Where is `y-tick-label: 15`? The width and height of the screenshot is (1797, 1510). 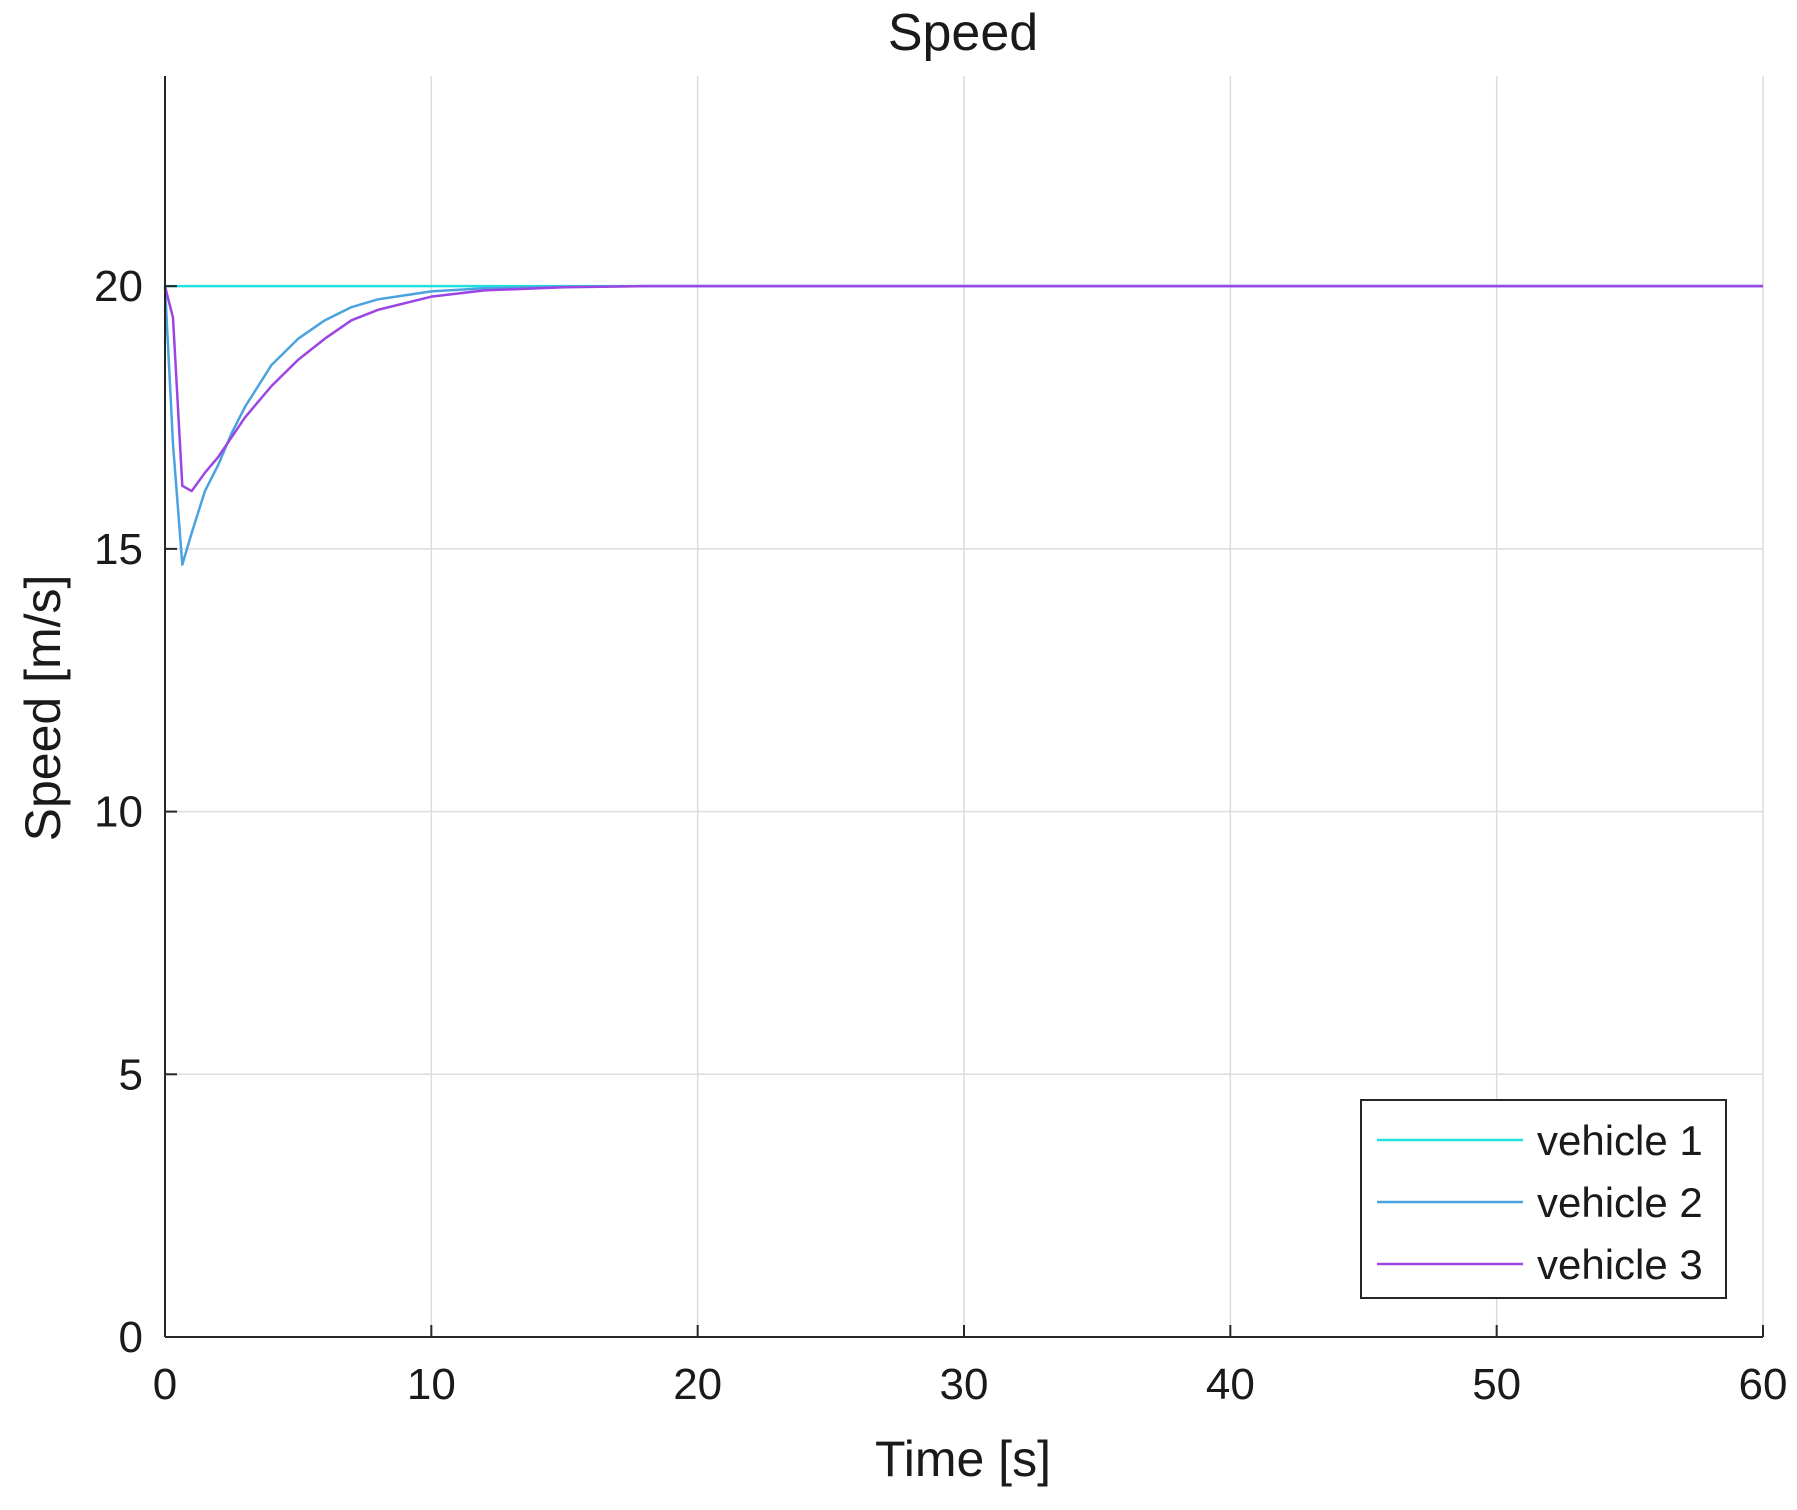 y-tick-label: 15 is located at coordinates (118, 549).